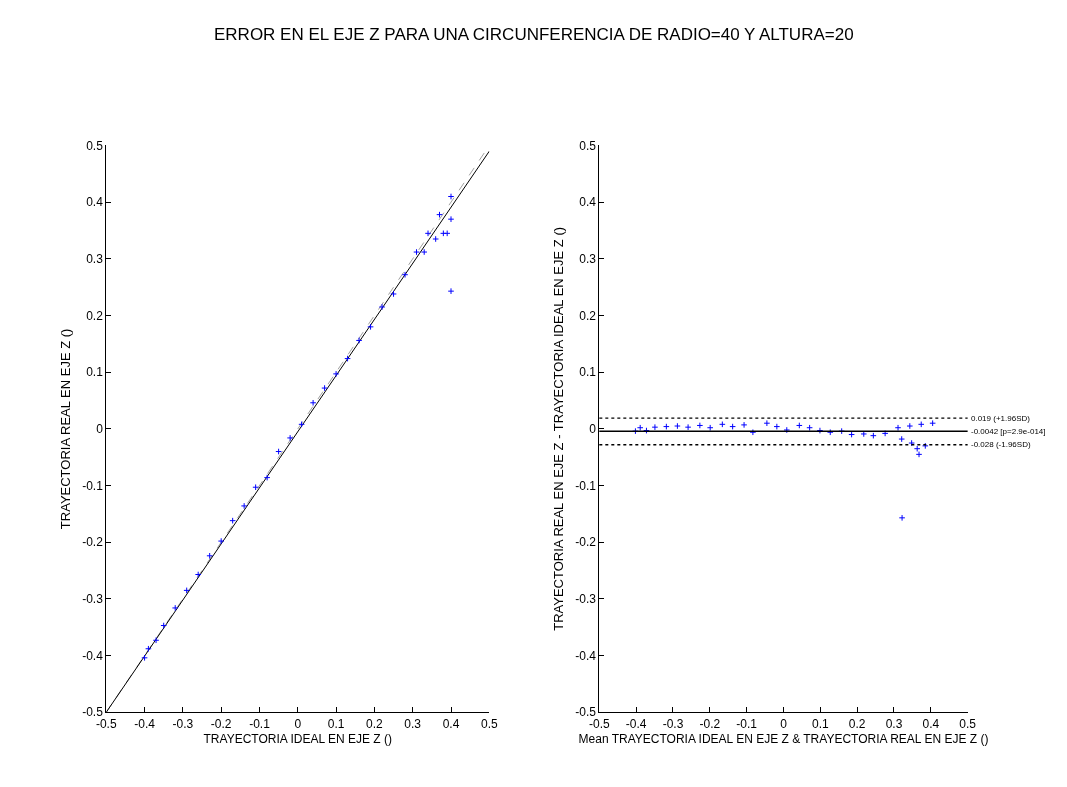 The image size is (1067, 787). What do you see at coordinates (1001, 444) in the screenshot?
I see `ref-line-label: -0.028 (-1.96SD)` at bounding box center [1001, 444].